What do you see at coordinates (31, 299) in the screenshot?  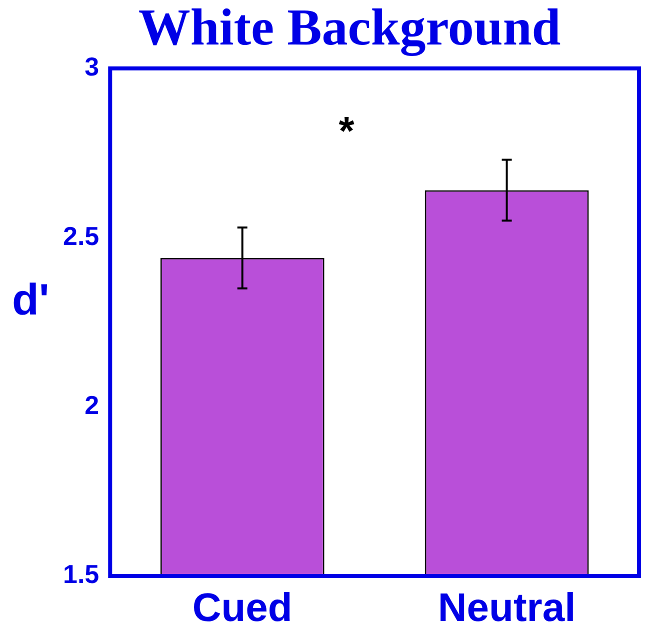 I see `y-axis-title: d'` at bounding box center [31, 299].